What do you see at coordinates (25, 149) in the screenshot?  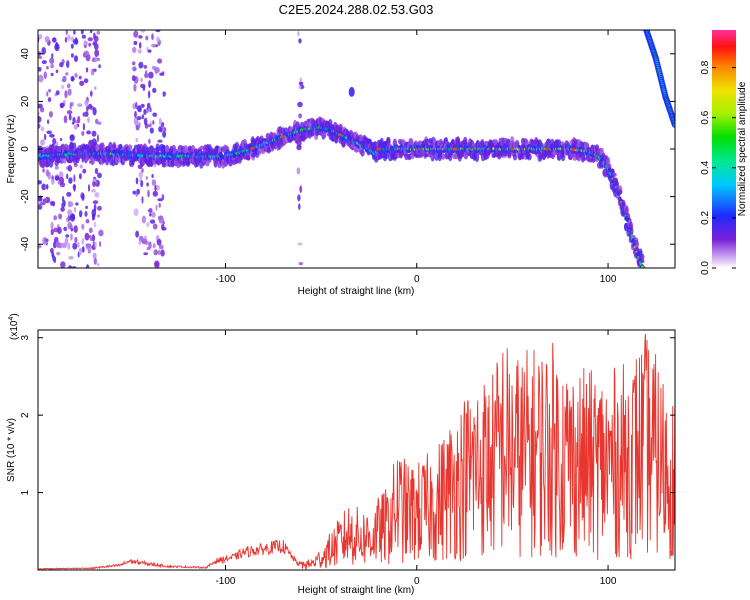 I see `spectrogram-ytick-label: 0` at bounding box center [25, 149].